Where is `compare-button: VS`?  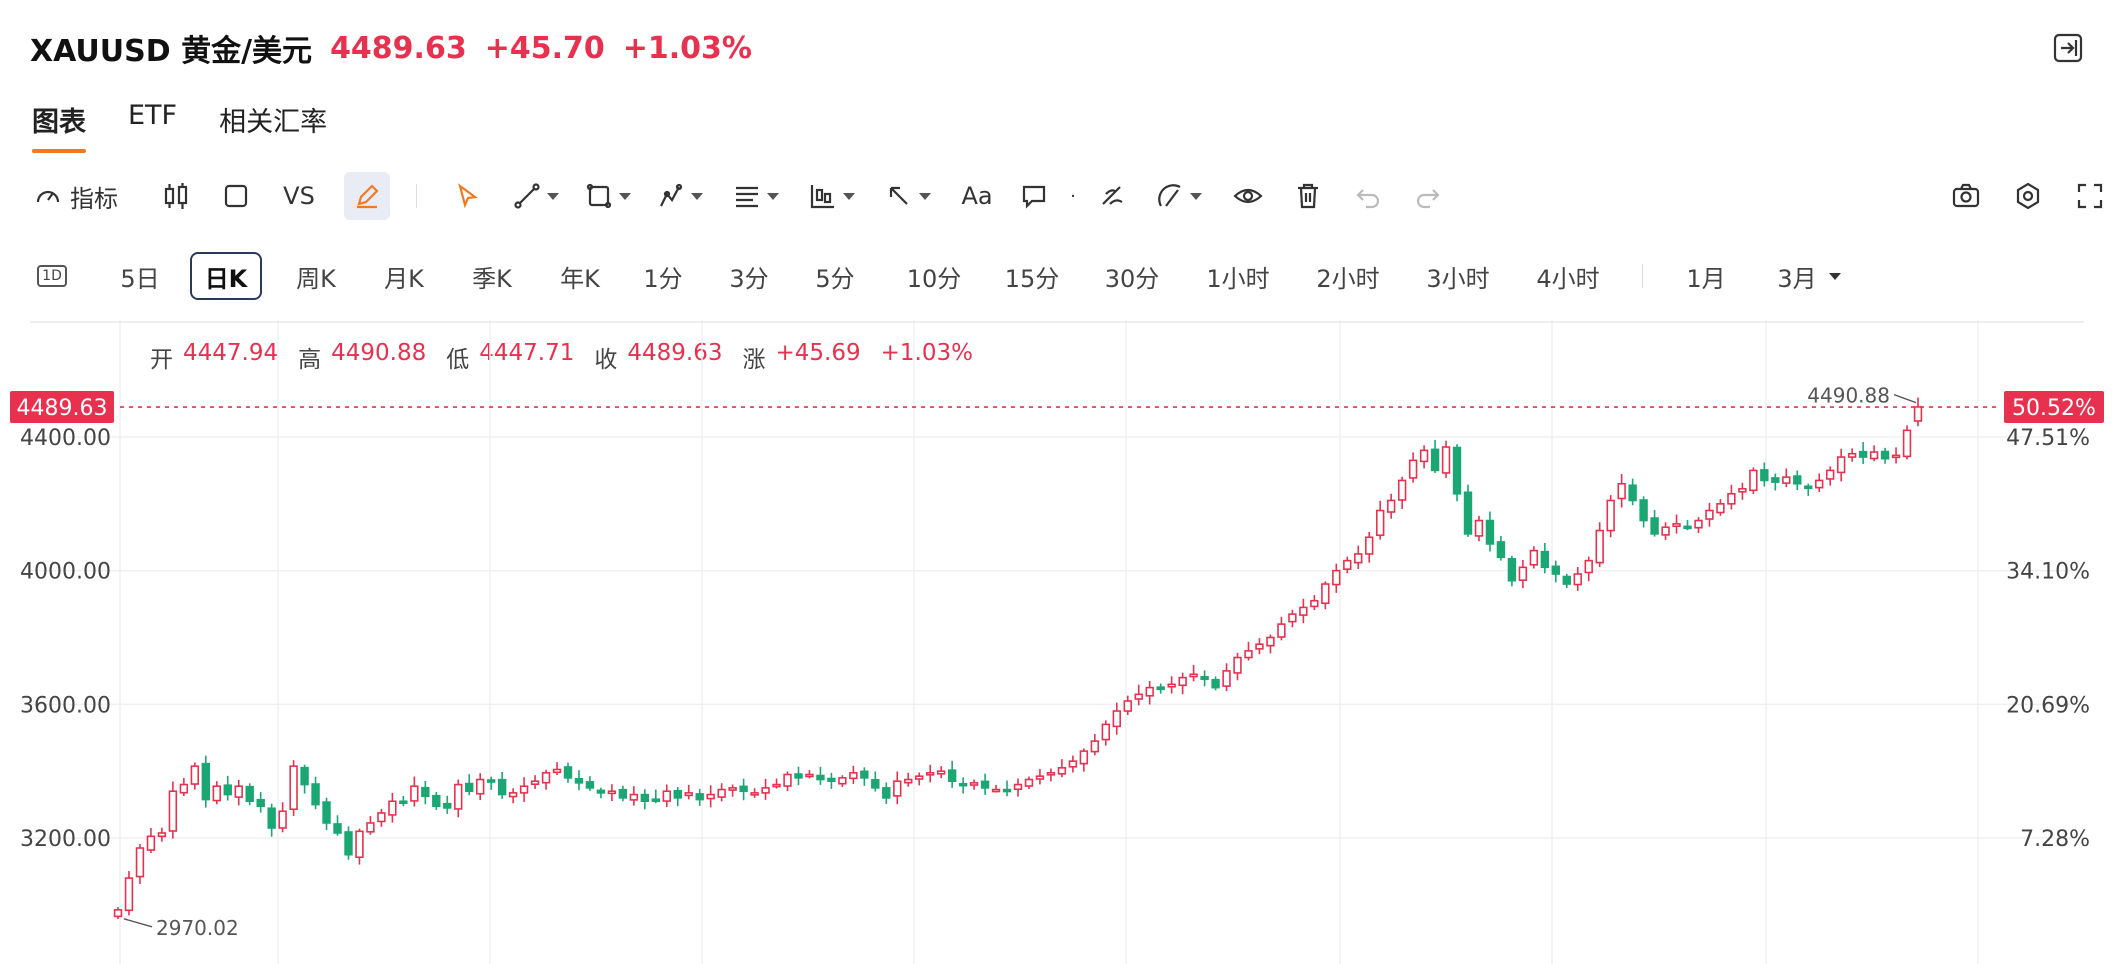
compare-button: VS is located at coordinates (299, 196).